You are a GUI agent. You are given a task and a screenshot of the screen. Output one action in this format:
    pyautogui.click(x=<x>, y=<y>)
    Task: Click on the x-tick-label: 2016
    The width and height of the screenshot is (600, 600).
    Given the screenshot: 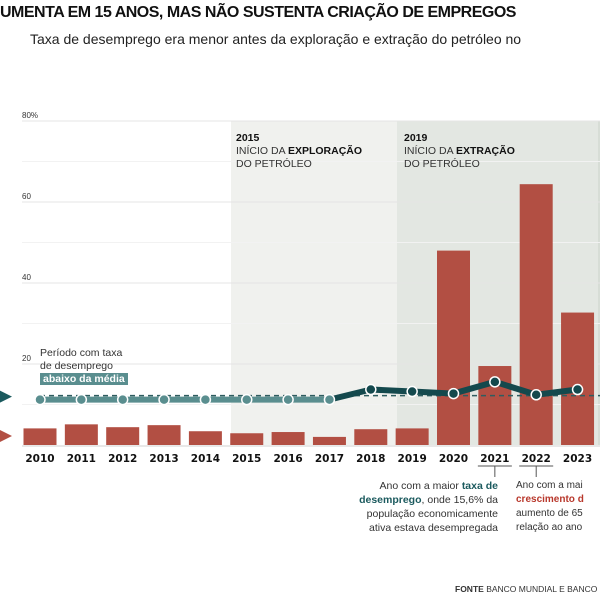 What is the action you would take?
    pyautogui.click(x=287, y=459)
    